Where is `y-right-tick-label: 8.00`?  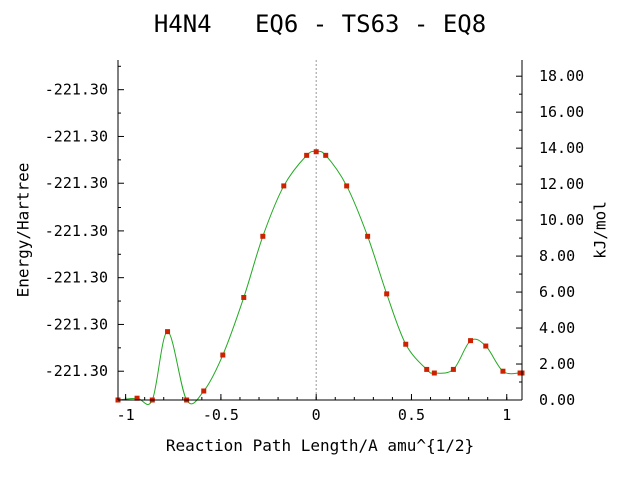
y-right-tick-label: 8.00 is located at coordinates (557, 256).